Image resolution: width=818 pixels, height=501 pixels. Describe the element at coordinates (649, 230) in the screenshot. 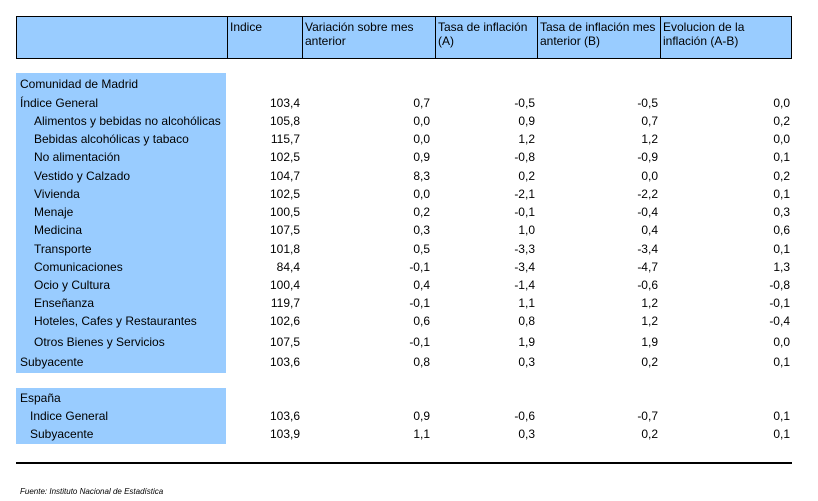

I see `cell-tasa-b: 0,4` at that location.